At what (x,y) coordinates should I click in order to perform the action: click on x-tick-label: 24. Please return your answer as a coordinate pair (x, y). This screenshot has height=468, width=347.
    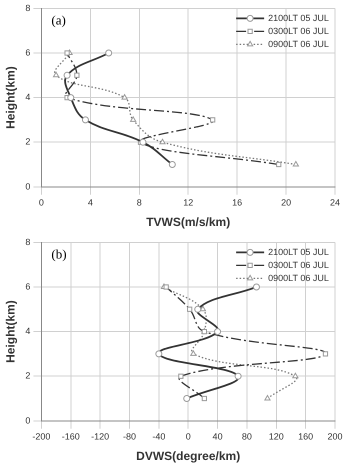
    Looking at the image, I should click on (335, 203).